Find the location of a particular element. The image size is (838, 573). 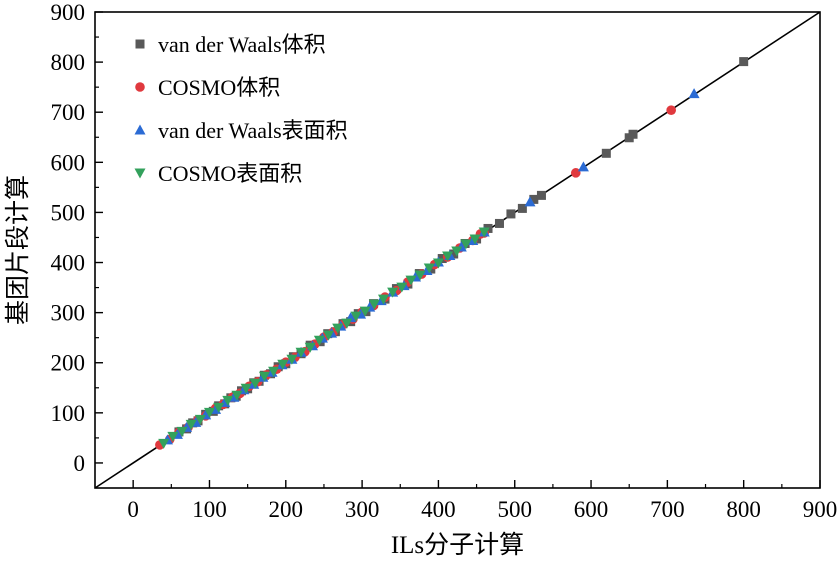

x-tick-label: 300 is located at coordinates (362, 509).